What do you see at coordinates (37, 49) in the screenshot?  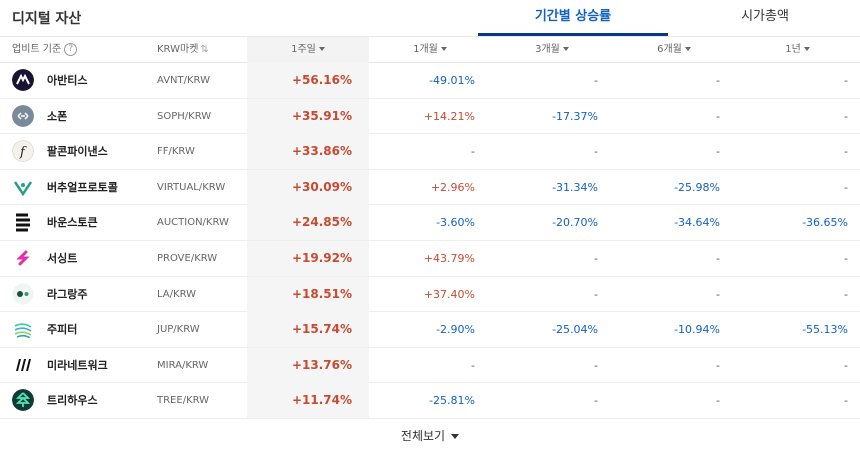 I see `basis-label: 업비트 기준` at bounding box center [37, 49].